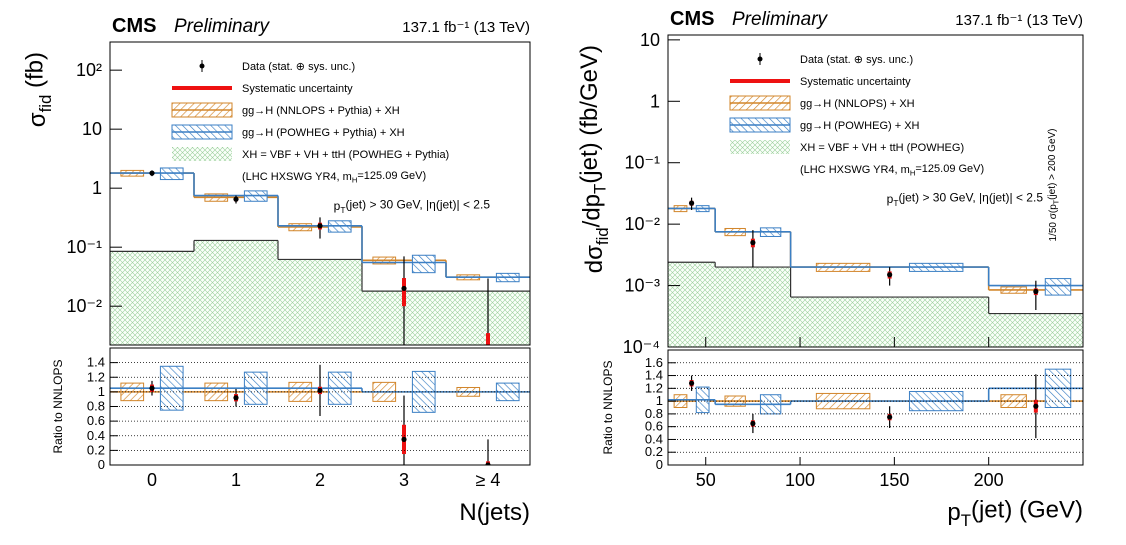 This screenshot has width=1126, height=545. What do you see at coordinates (856, 60) in the screenshot?
I see `legend-label: Data (stat. ⊕ sys. unc.)` at bounding box center [856, 60].